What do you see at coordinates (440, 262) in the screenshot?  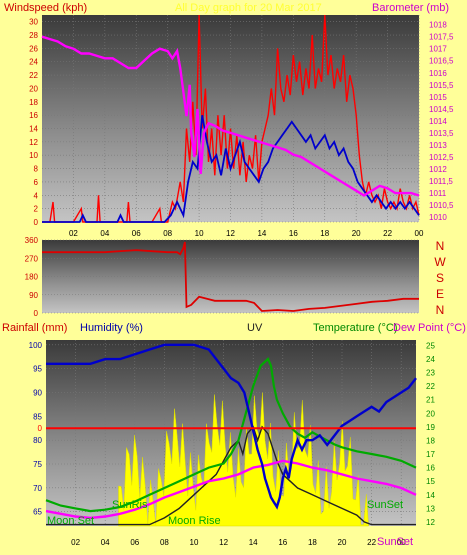 I see `compass-label: W` at bounding box center [440, 262].